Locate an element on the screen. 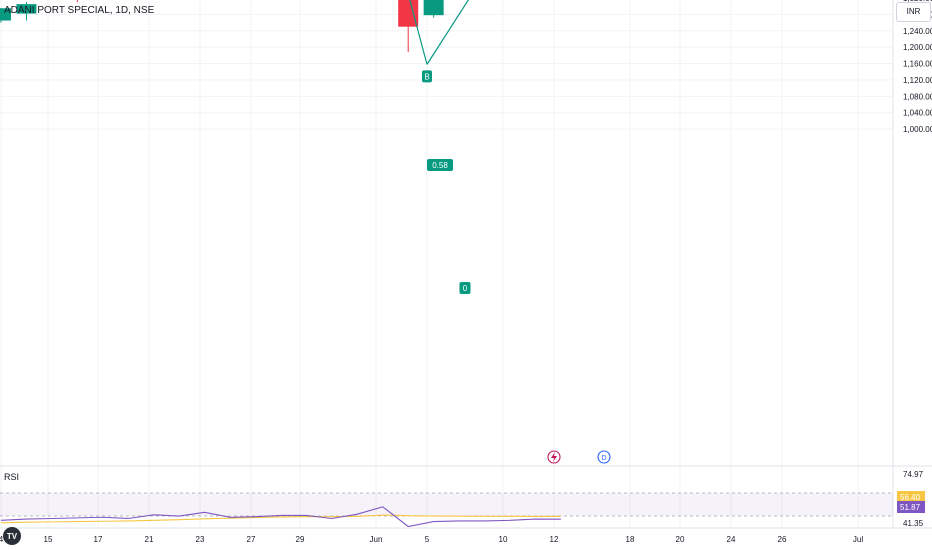 The width and height of the screenshot is (932, 550). time-tick-label: 5 is located at coordinates (427, 539).